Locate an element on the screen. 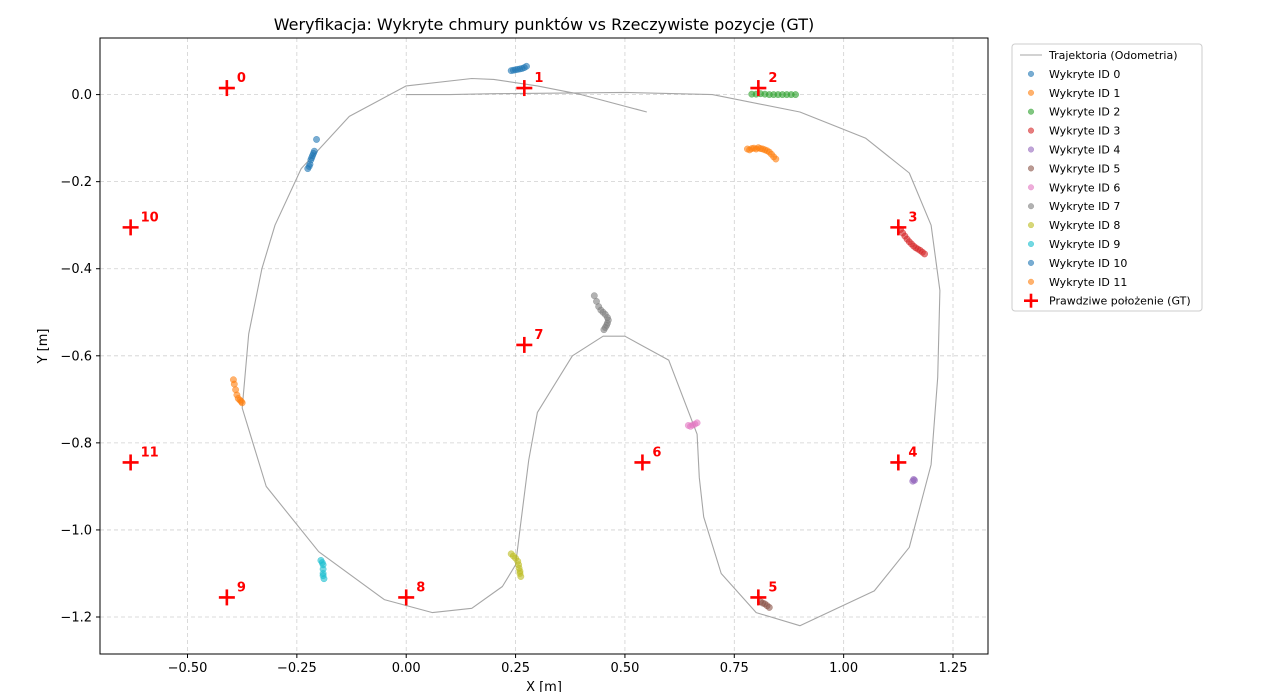 Image resolution: width=1280 pixels, height=696 pixels. legend-label: Wykryte ID 8 is located at coordinates (1084, 225).